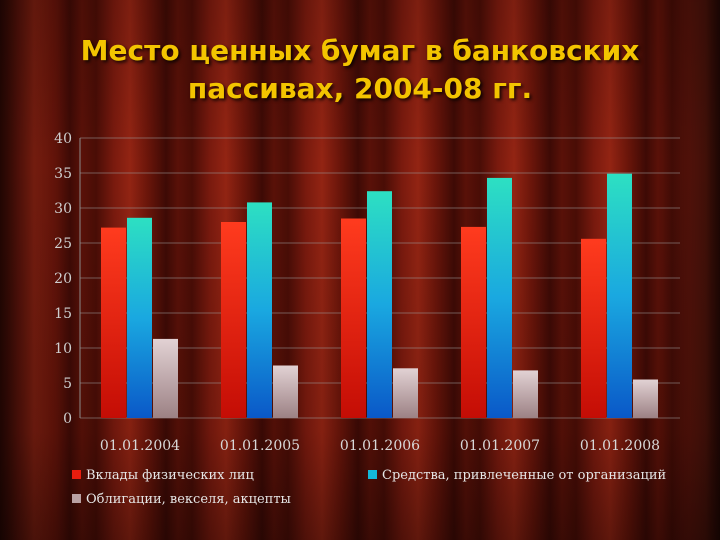 This screenshot has height=540, width=720. What do you see at coordinates (67, 384) in the screenshot?
I see `y-tick-label: 5` at bounding box center [67, 384].